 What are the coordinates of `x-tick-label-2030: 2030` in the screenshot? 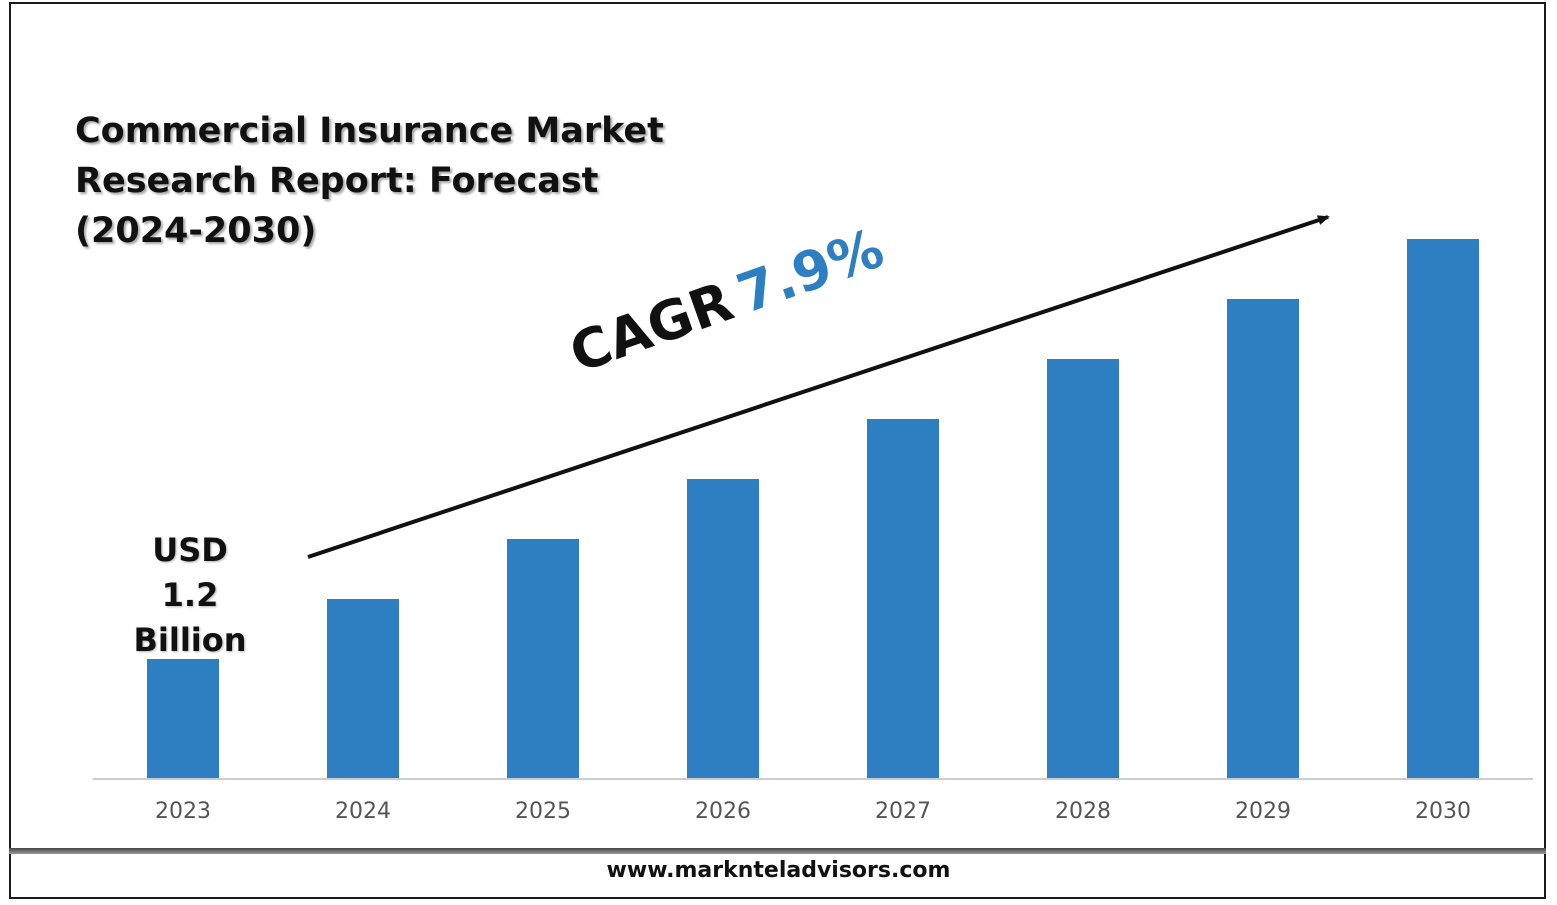 It's located at (1443, 811).